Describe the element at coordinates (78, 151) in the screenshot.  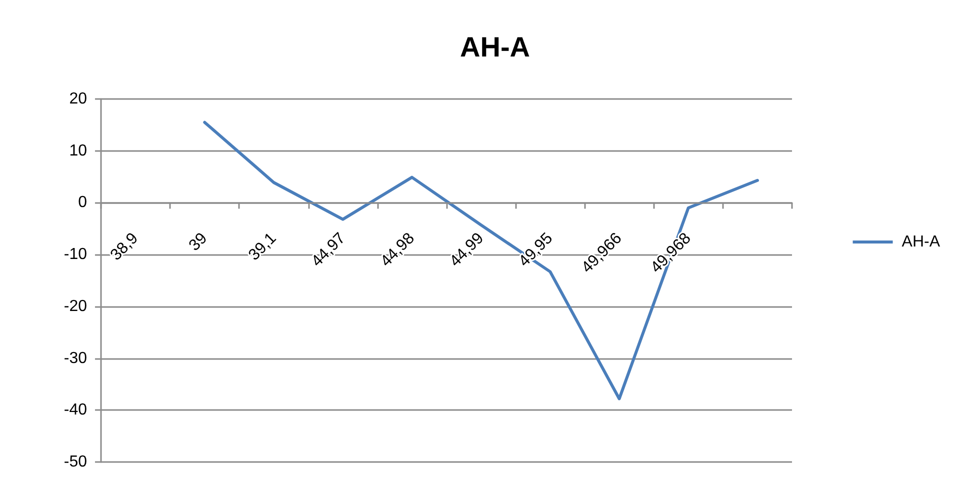
I see `y-tick-label: 10` at that location.